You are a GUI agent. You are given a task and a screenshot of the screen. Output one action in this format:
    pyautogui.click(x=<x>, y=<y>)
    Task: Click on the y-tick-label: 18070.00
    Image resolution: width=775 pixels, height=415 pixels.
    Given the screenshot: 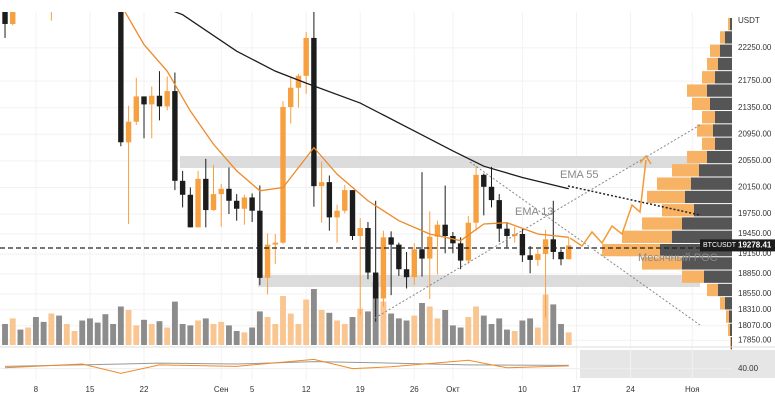 What is the action you would take?
    pyautogui.click(x=755, y=325)
    